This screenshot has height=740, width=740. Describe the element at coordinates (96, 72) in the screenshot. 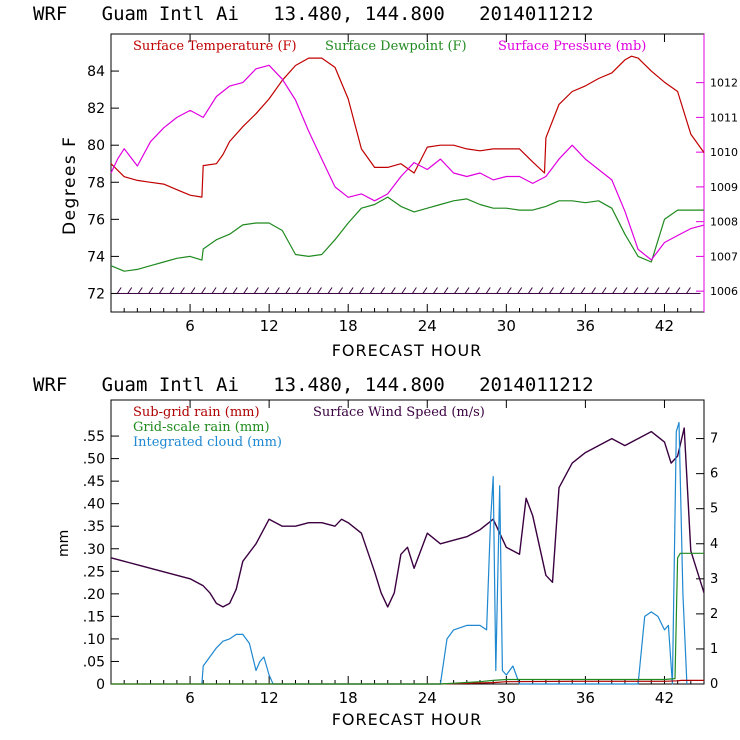

I see `y-tick-label: 84` at that location.